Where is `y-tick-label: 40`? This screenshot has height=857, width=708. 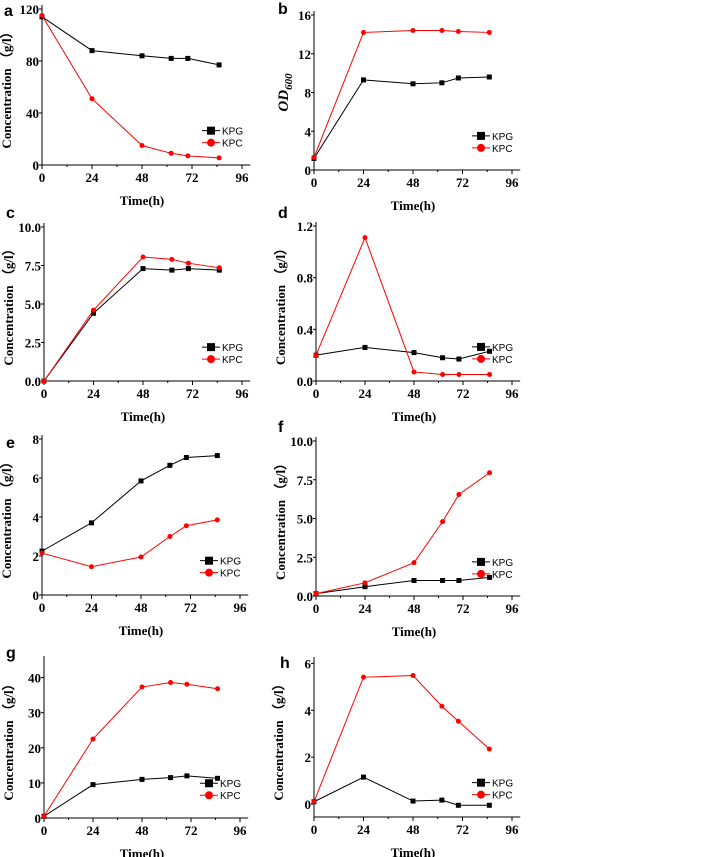 y-tick-label: 40 is located at coordinates (32, 113).